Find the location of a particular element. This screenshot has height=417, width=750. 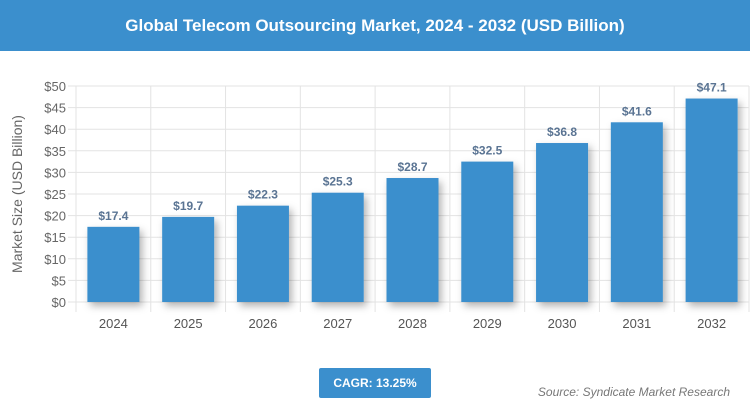

data-label: $32.5 is located at coordinates (487, 151).